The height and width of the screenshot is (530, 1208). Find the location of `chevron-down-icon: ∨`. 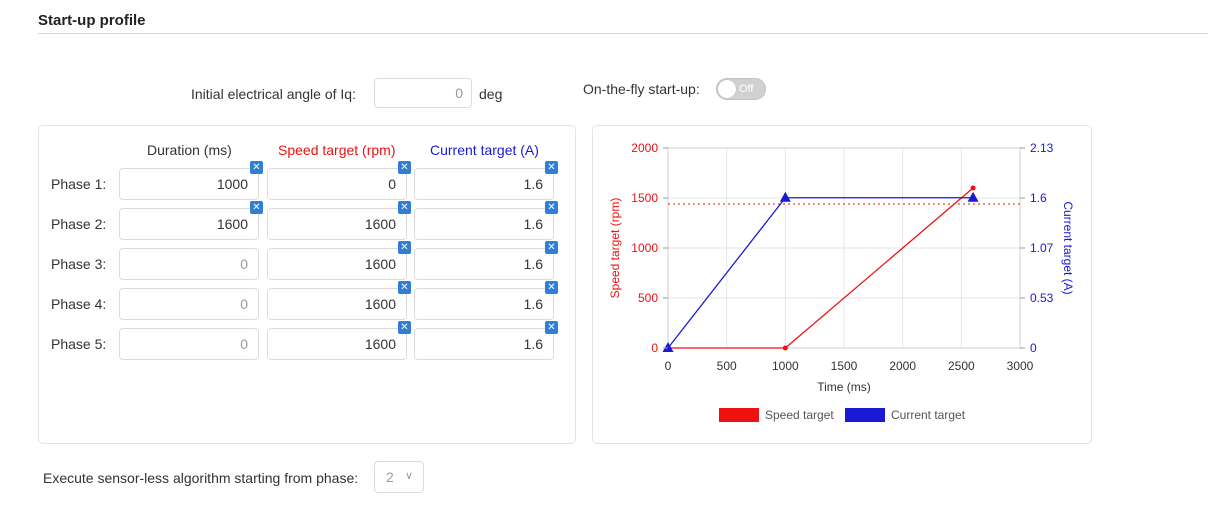

chevron-down-icon: ∨ is located at coordinates (409, 476).